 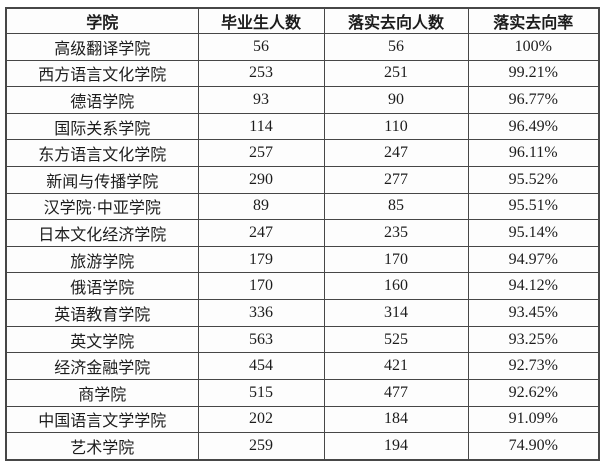 I want to click on table-row: 西方语言文化学院 253 251 99.21%, so click(x=302, y=73).